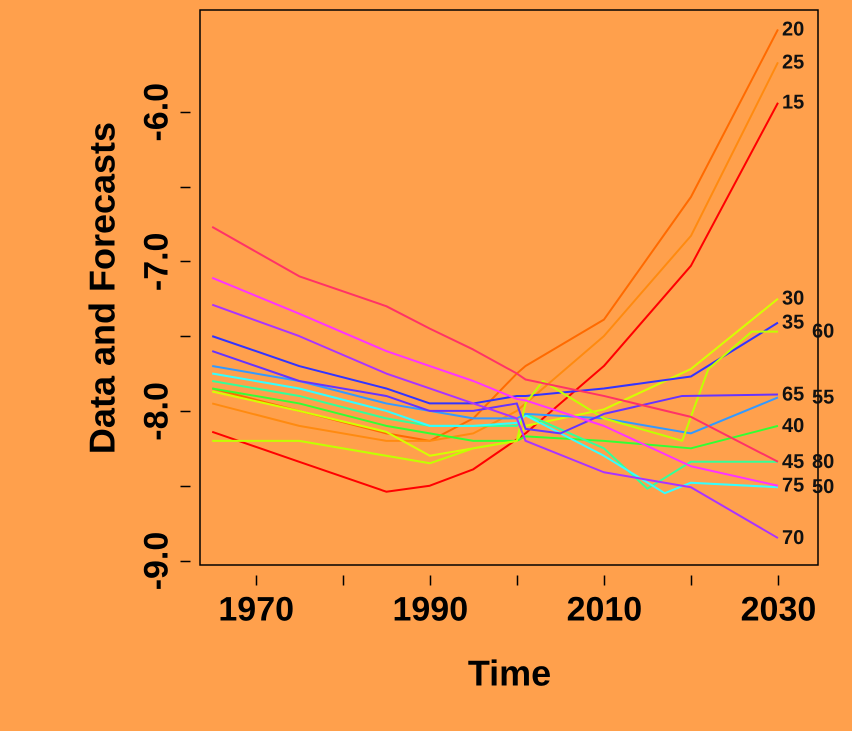 Image resolution: width=852 pixels, height=731 pixels. What do you see at coordinates (793, 62) in the screenshot?
I see `series-label: 25` at bounding box center [793, 62].